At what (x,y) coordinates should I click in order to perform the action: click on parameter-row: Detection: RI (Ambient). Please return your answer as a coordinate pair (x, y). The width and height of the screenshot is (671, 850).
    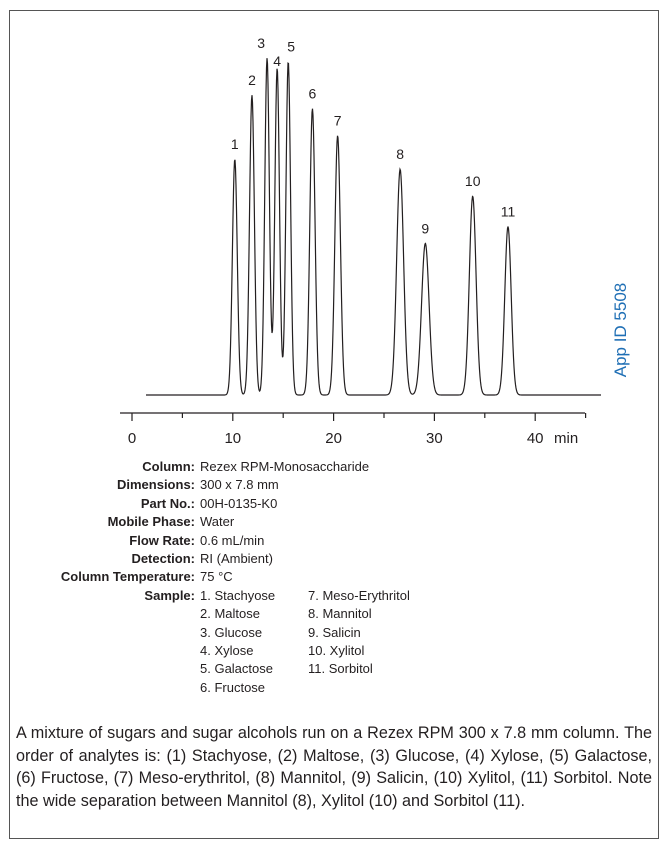
    Looking at the image, I should click on (334, 559).